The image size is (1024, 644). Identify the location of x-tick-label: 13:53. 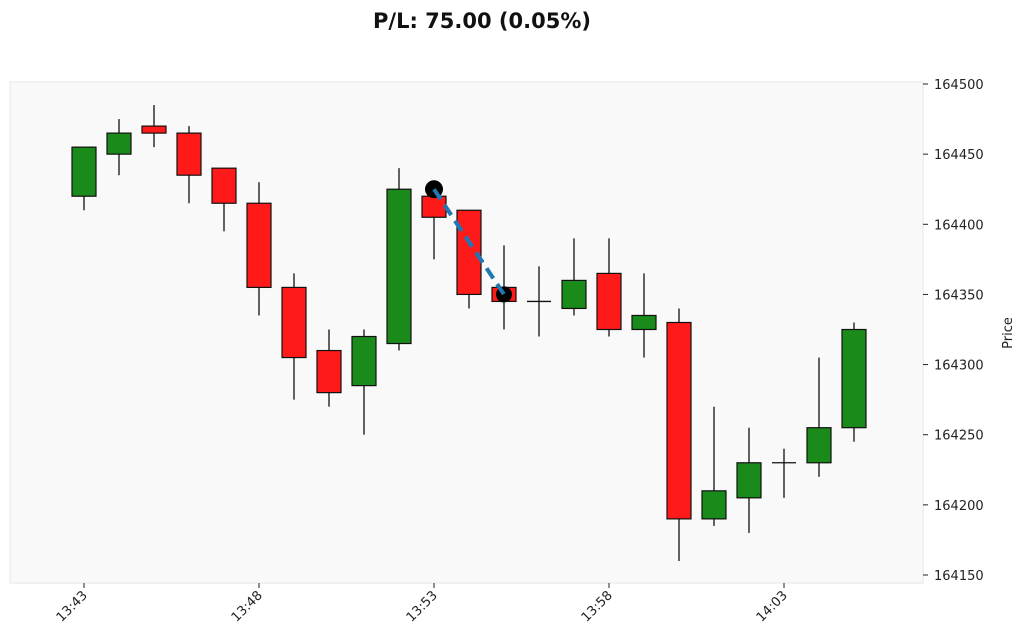
(422, 606).